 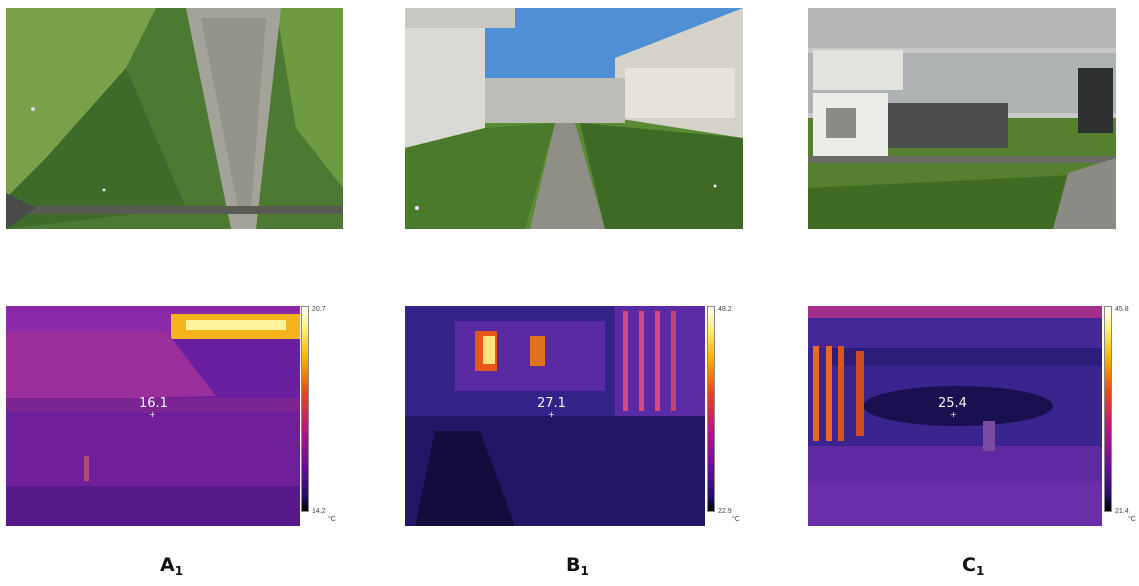 I want to click on photo-c-rooftop-equipment, so click(x=962, y=118).